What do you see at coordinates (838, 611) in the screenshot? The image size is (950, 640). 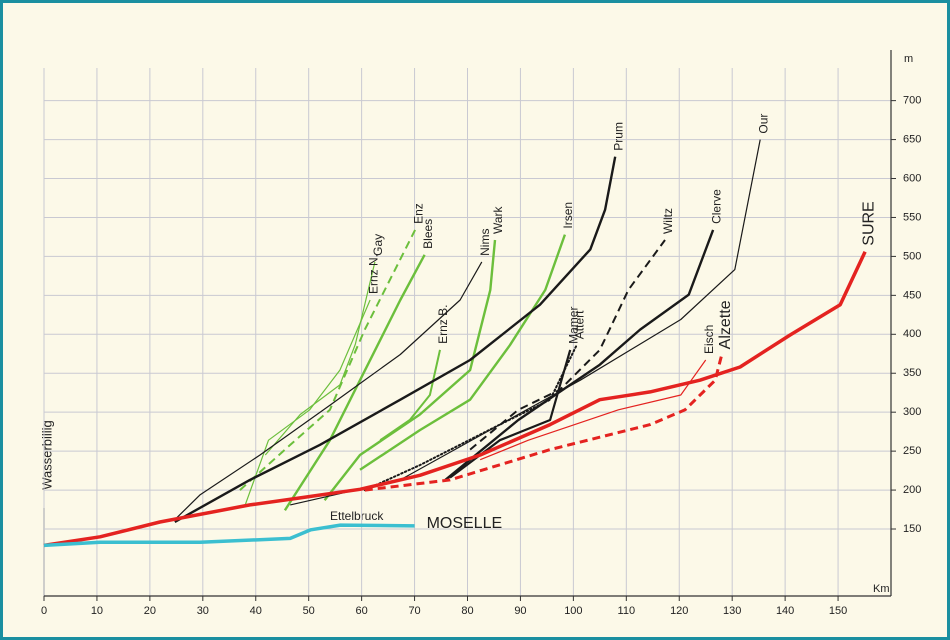 I see `x-tick-label: 150` at bounding box center [838, 611].